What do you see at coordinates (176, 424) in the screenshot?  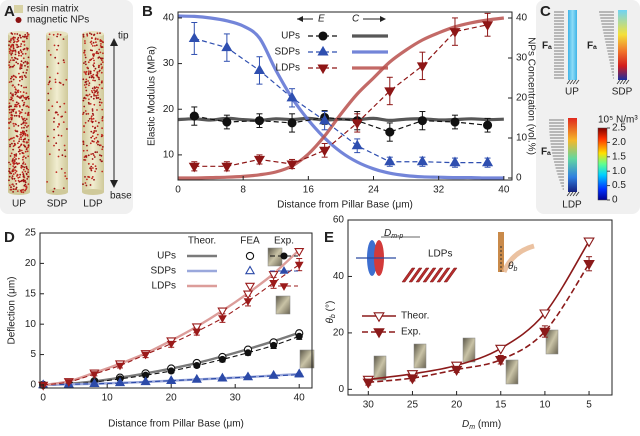 I see `x-axis-label: Distance from Pillar Base (μm)` at bounding box center [176, 424].